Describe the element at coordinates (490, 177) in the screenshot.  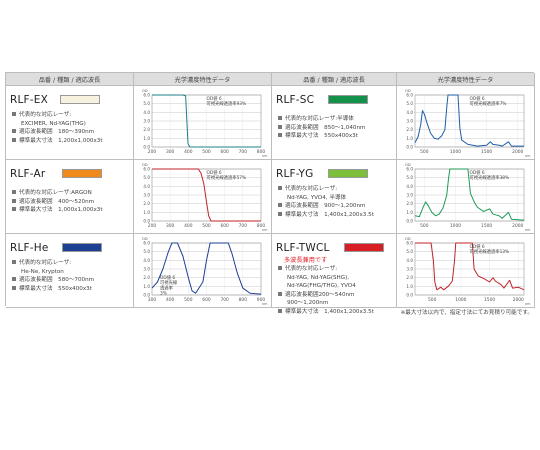
I see `chart-note-line: 可視光線透過率38%` at that location.